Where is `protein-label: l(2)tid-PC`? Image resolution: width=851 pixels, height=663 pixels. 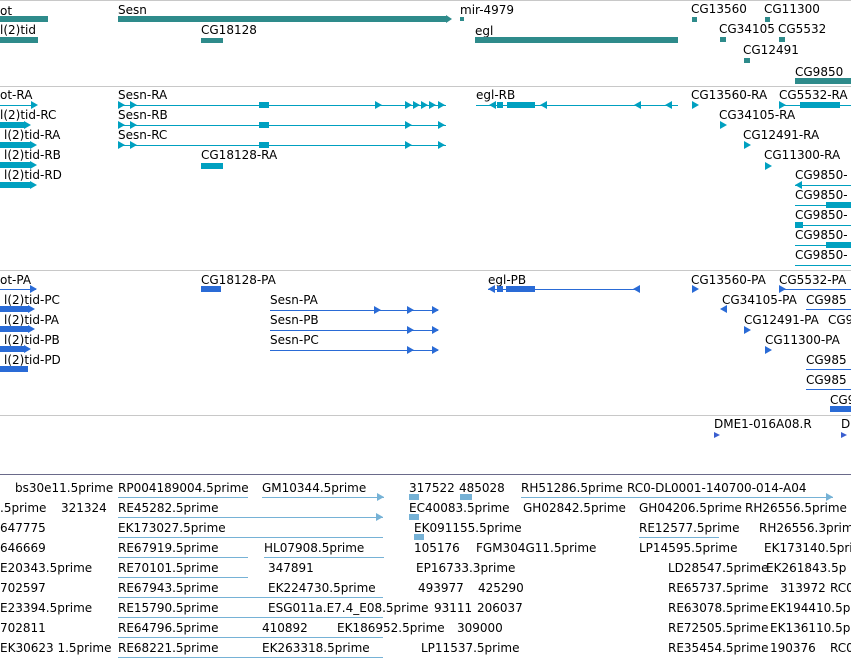
protein-label: l(2)tid-PC is located at coordinates (32, 300).